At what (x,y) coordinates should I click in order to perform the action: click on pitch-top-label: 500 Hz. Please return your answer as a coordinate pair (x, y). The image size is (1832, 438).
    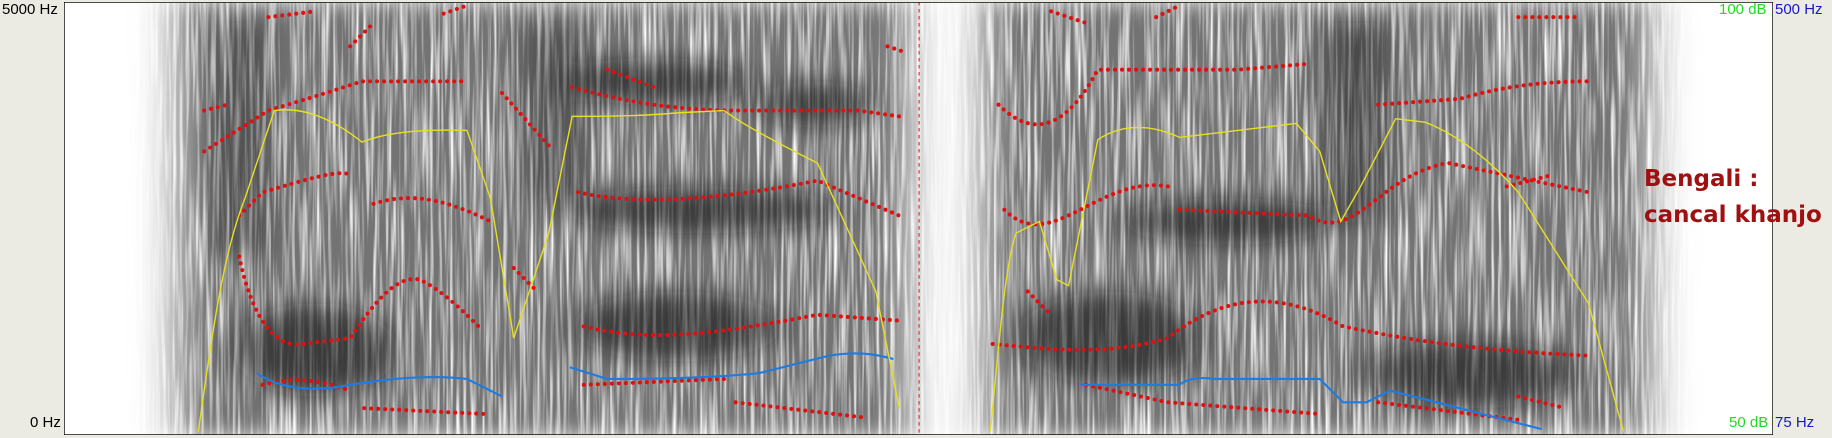
    Looking at the image, I should click on (1799, 9).